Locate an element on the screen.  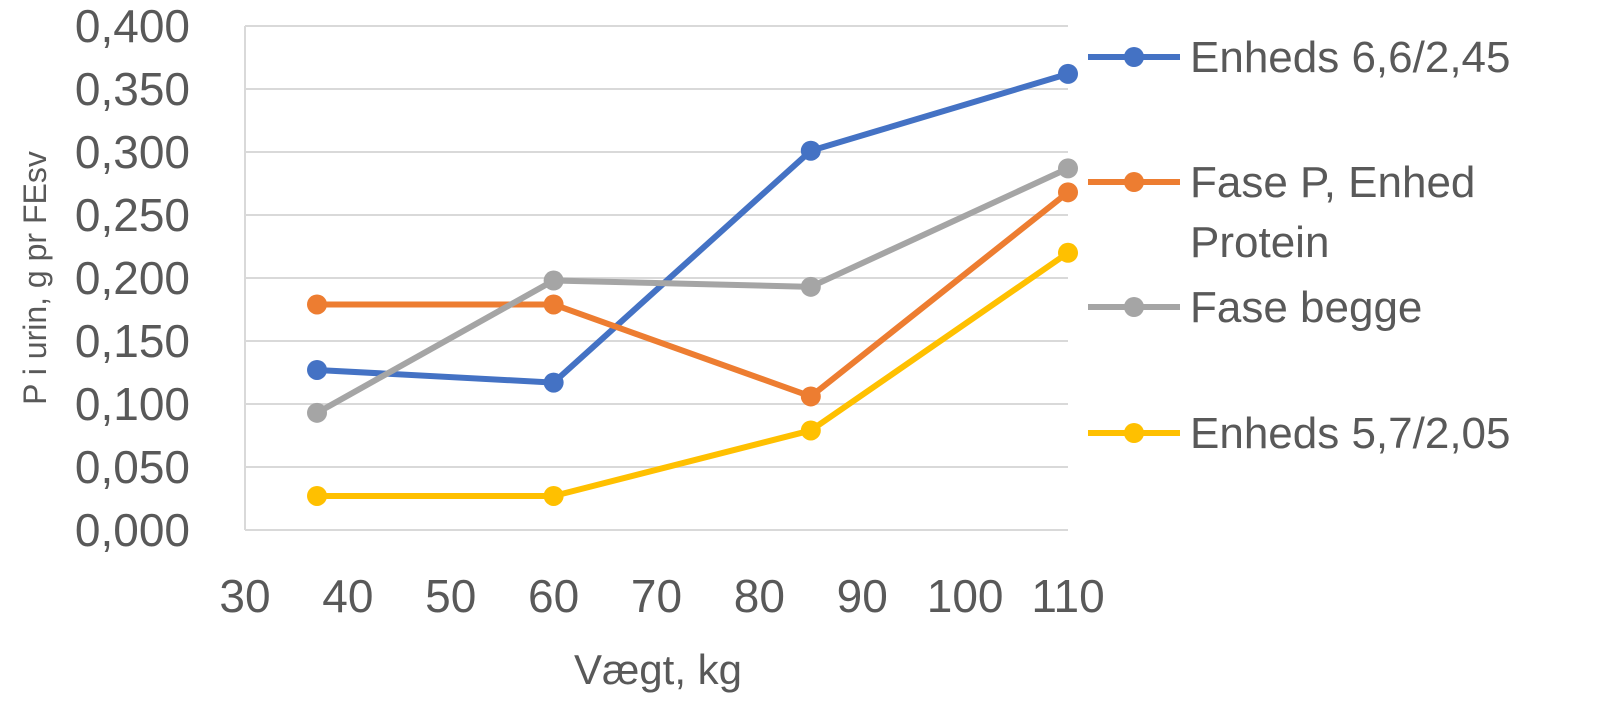
y-tick-label: 0,050 is located at coordinates (132, 467).